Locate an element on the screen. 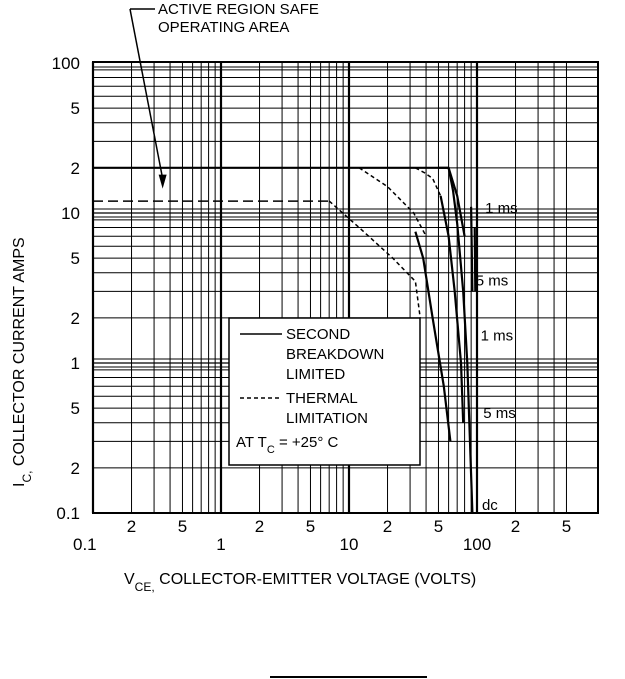 The height and width of the screenshot is (679, 625). curve-label: dc is located at coordinates (490, 505).